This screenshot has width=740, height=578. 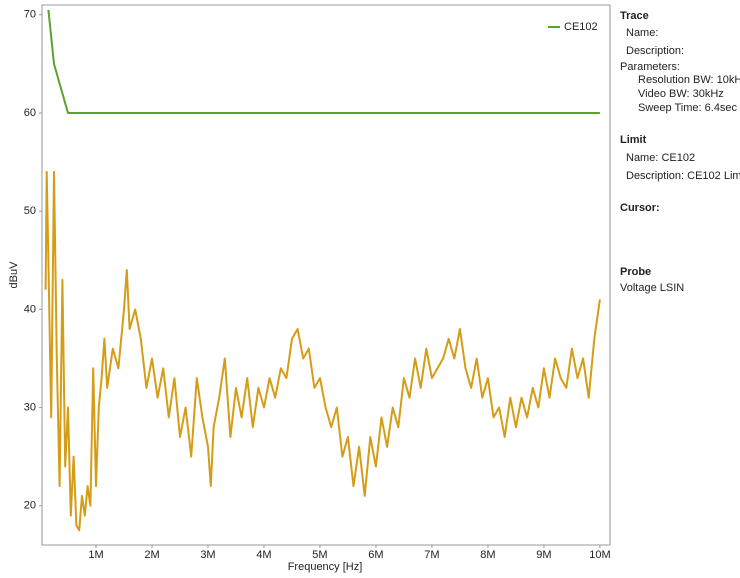 What do you see at coordinates (640, 208) in the screenshot?
I see `panel-heading: Cursor:` at bounding box center [640, 208].